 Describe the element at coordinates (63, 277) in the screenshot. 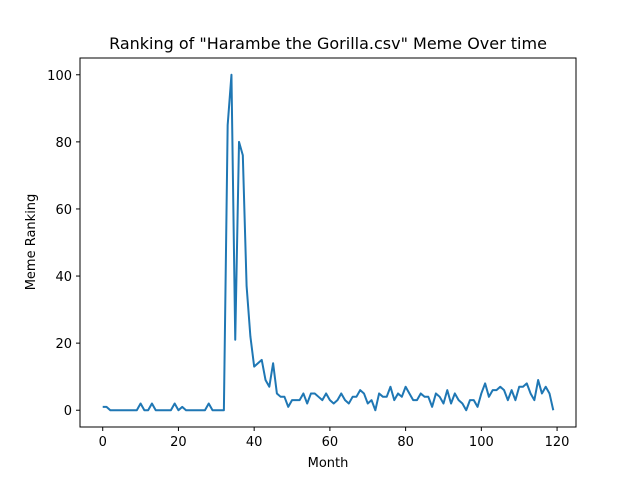

I see `y-tick-label: 40` at that location.